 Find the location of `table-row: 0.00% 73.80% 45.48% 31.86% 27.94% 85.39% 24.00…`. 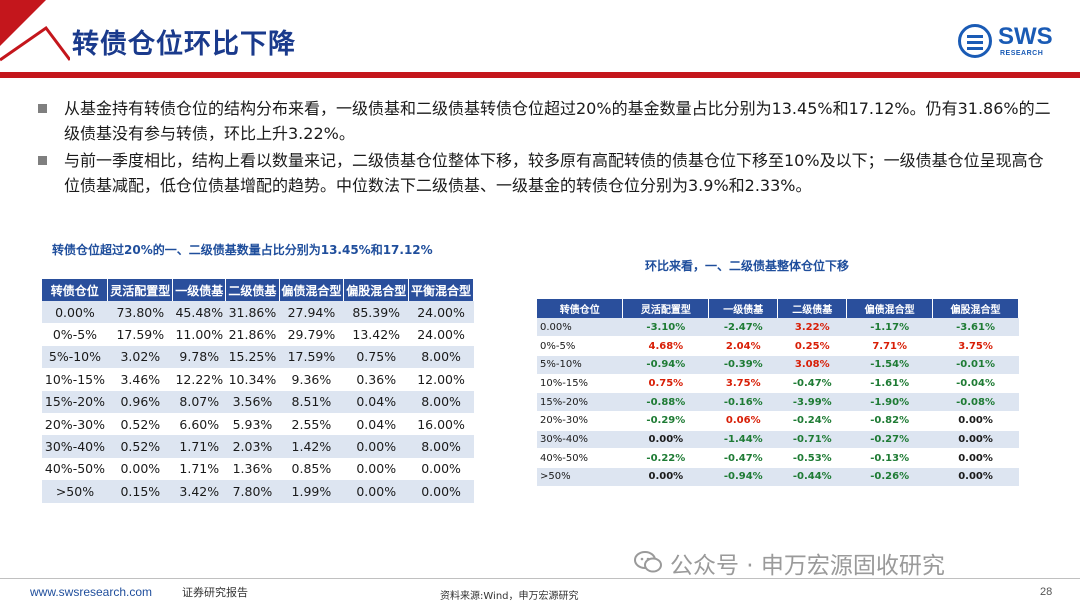

table-row: 0.00% 73.80% 45.48% 31.86% 27.94% 85.39% 24.00… is located at coordinates (258, 312).